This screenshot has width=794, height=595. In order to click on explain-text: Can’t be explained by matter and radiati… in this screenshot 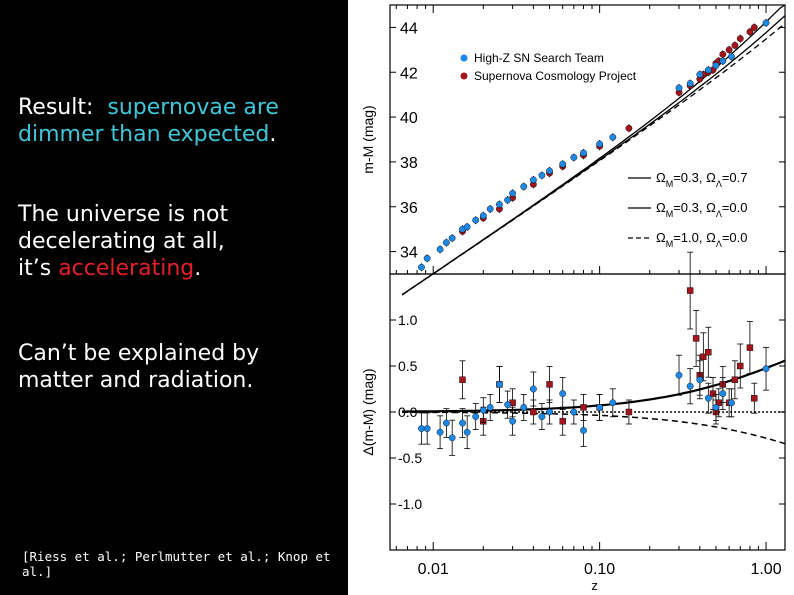, I will do `click(138, 367)`.